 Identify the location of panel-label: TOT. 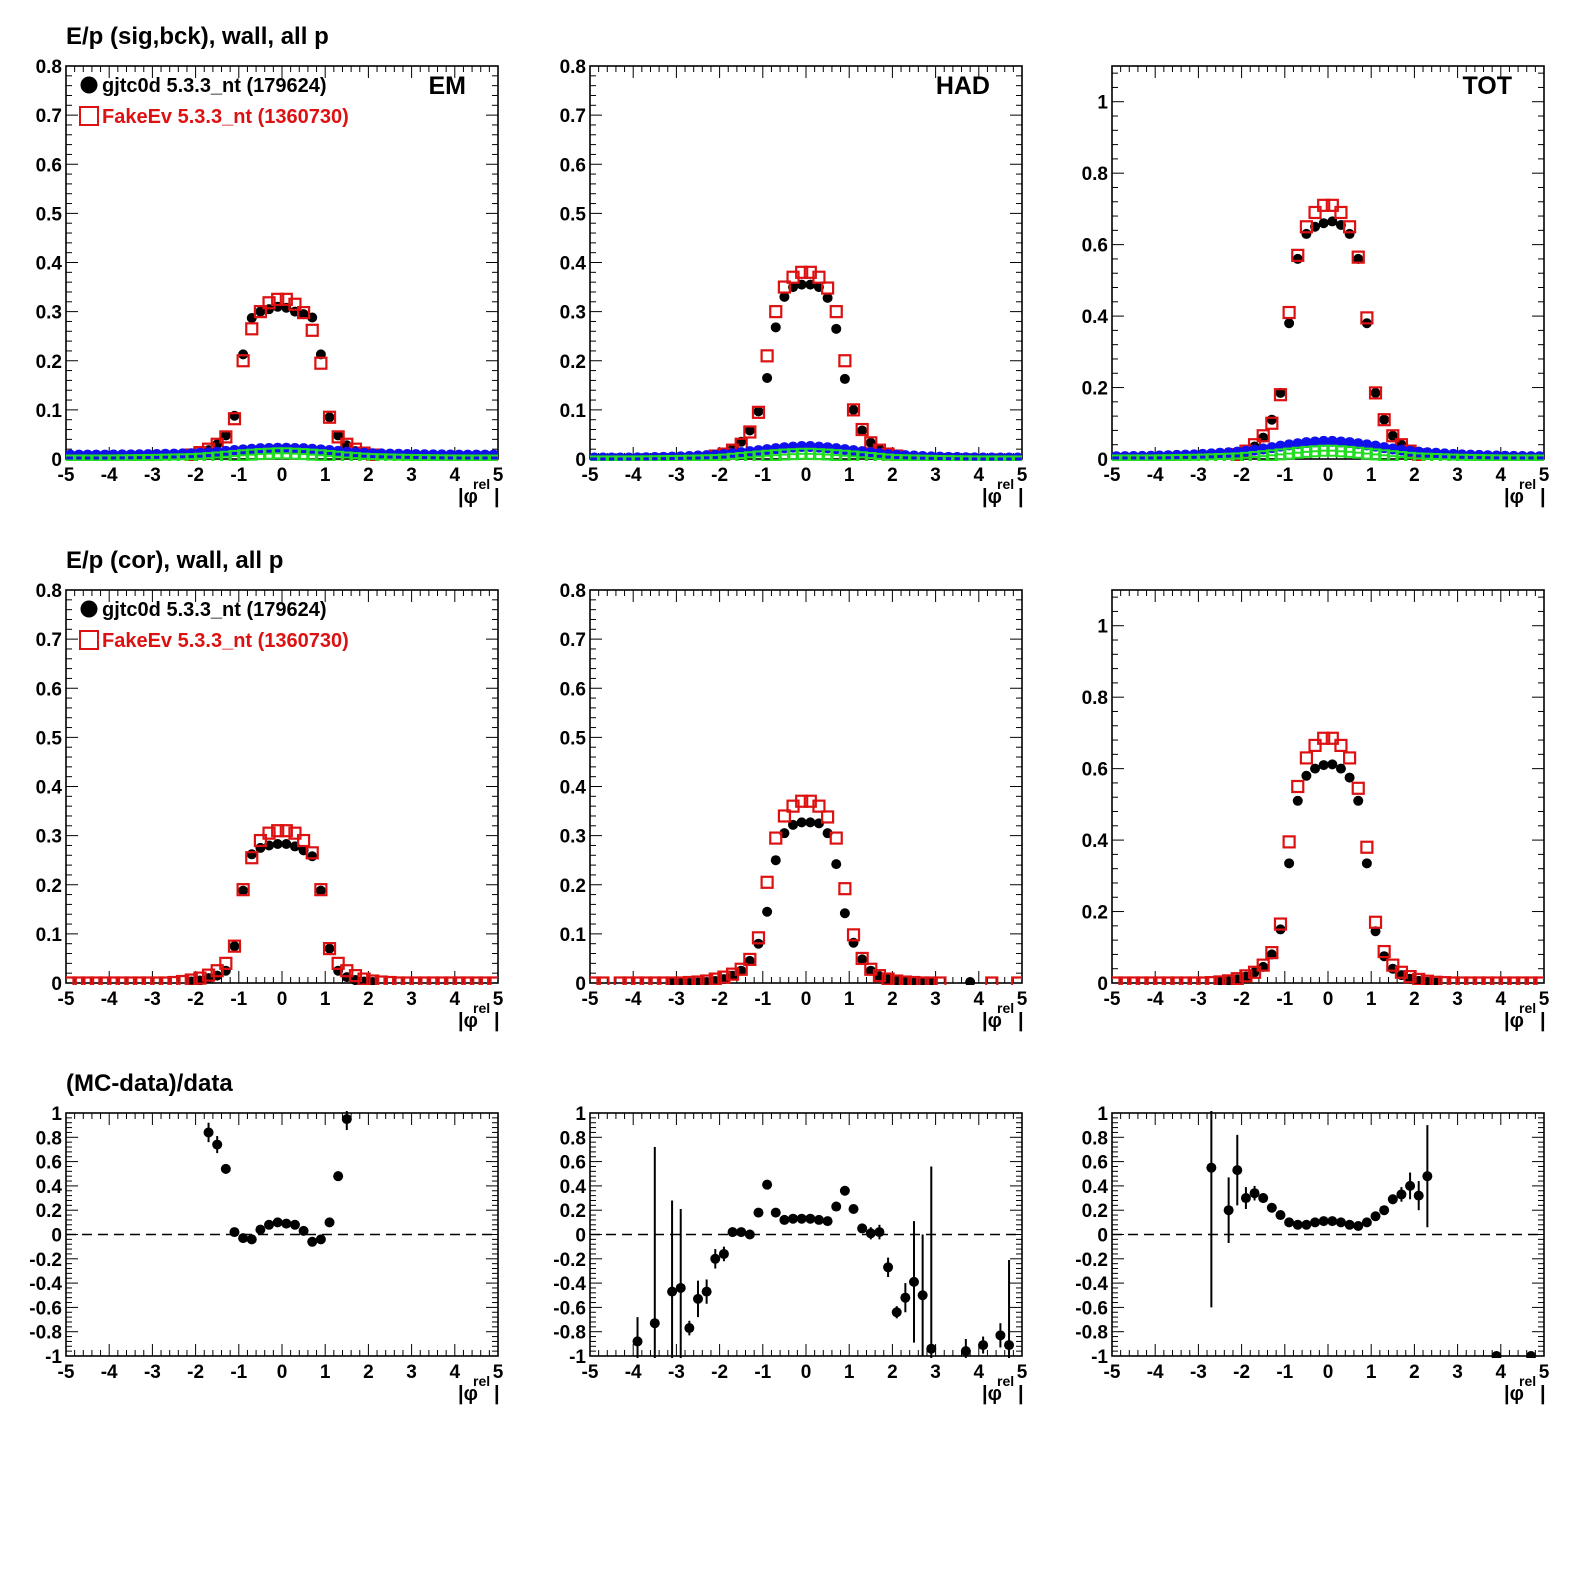
(1487, 86).